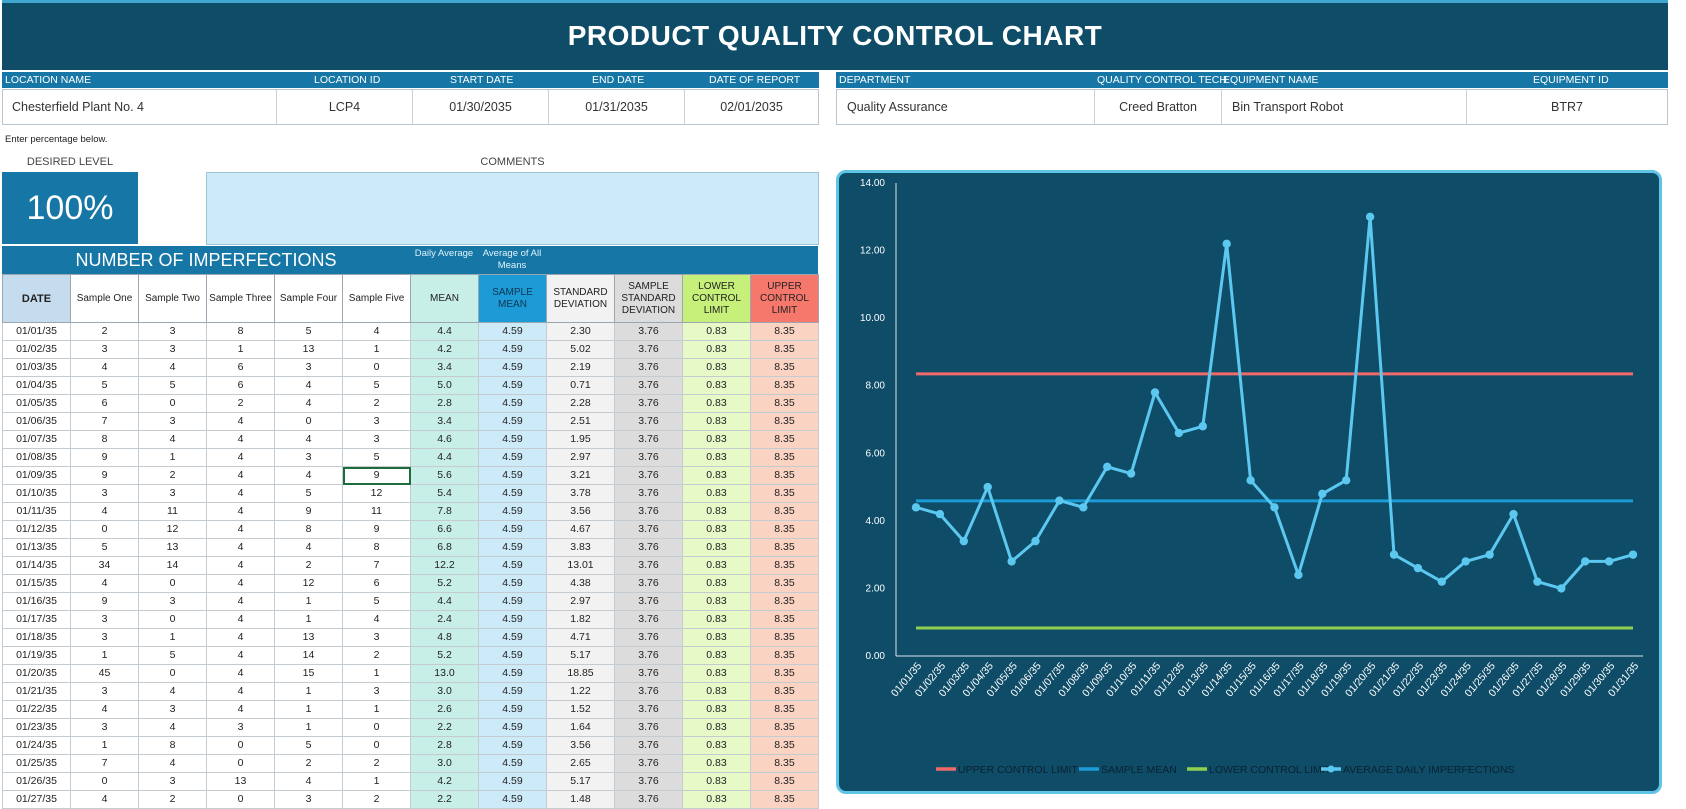 This screenshot has width=1686, height=809. Describe the element at coordinates (444, 619) in the screenshot. I see `cell-mean: 2.4` at that location.